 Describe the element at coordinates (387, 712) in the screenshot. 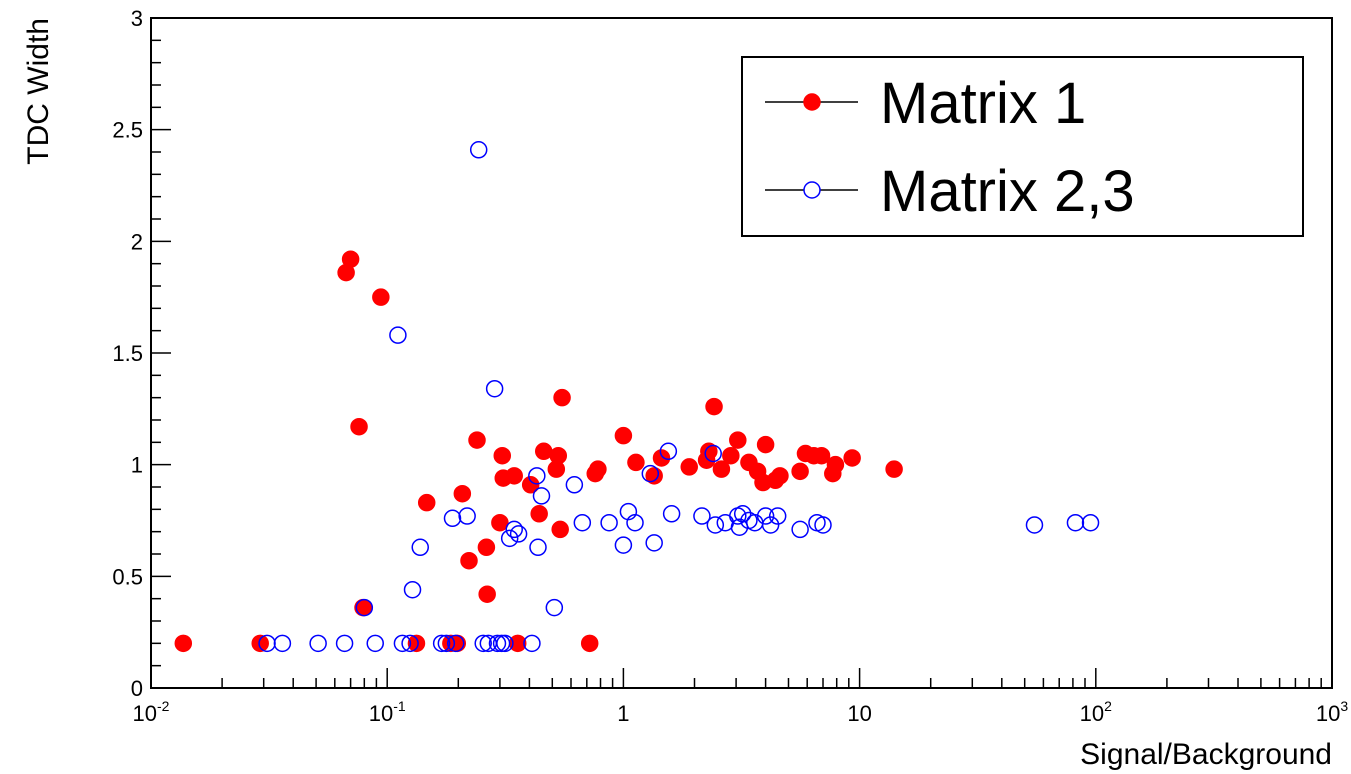

I see `x-tick-label: 10⁻¹` at that location.